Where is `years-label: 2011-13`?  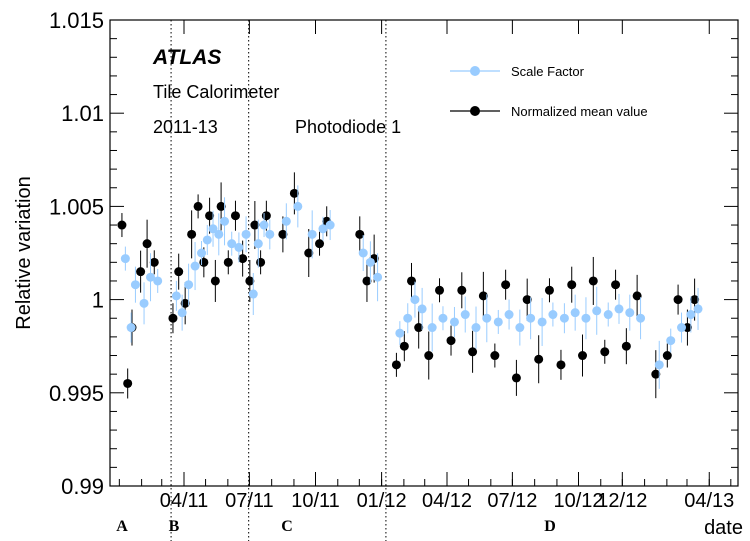 years-label: 2011-13 is located at coordinates (185, 127).